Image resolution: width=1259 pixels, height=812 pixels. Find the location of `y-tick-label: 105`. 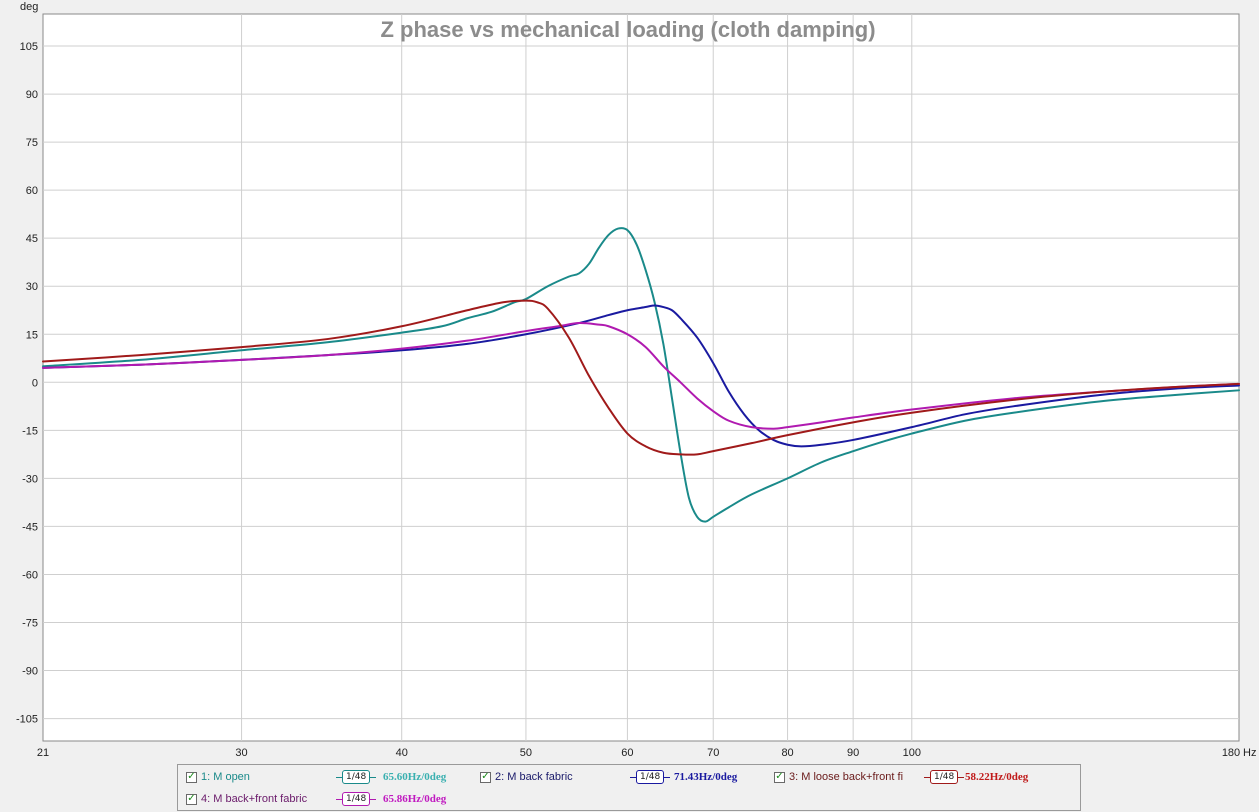

y-tick-label: 105 is located at coordinates (29, 47).